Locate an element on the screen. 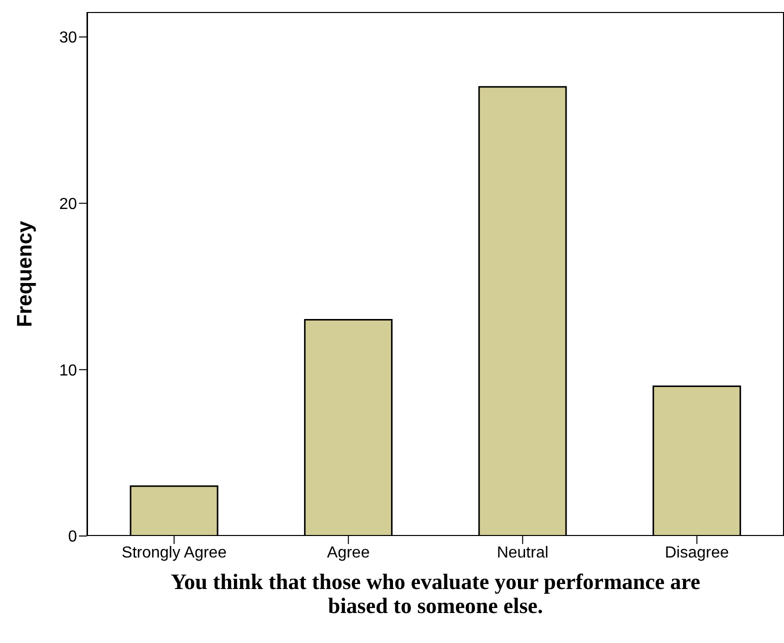 This screenshot has height=643, width=784. x-tick-label: Agree is located at coordinates (348, 553).